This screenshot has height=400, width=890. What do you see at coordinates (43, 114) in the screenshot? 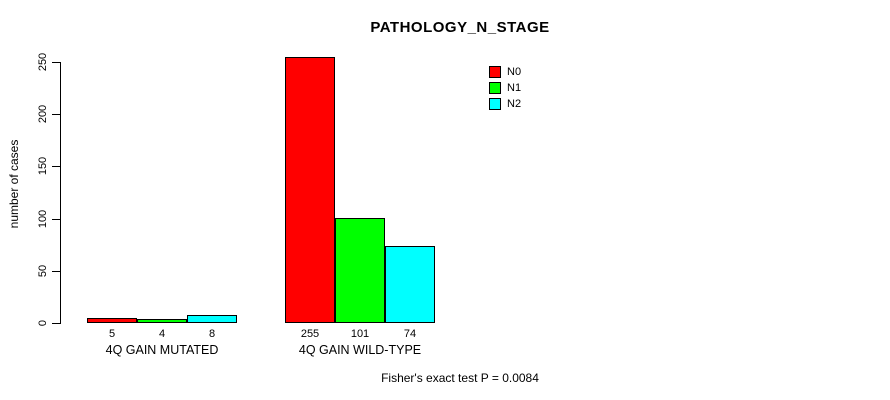
I see `y-tick-label: 200` at bounding box center [43, 114].